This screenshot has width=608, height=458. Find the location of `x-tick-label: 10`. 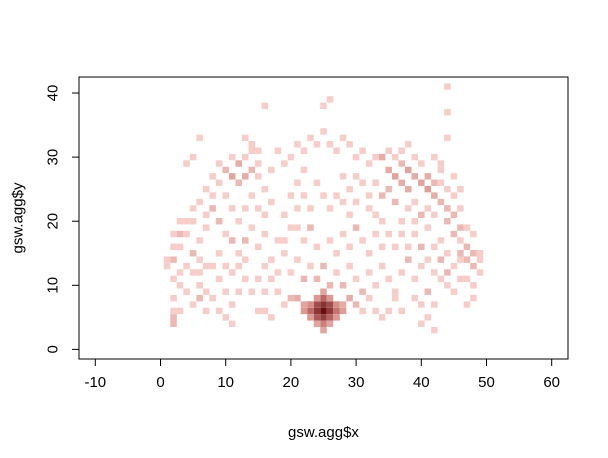

x-tick-label: 10 is located at coordinates (225, 382).